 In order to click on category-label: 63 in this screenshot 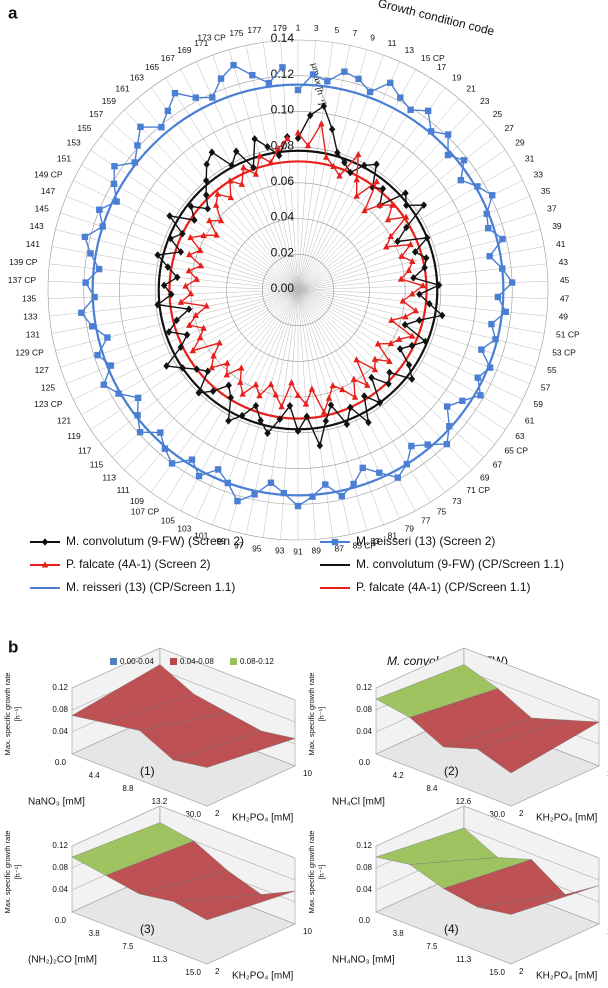, I will do `click(520, 436)`.